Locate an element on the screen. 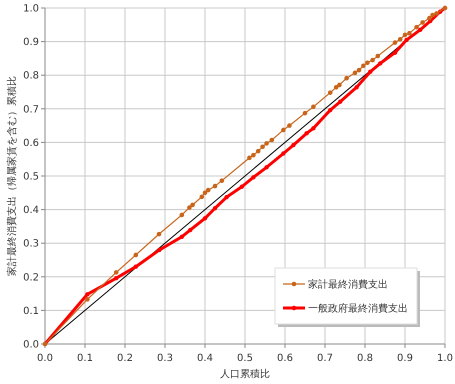 The height and width of the screenshot is (384, 455). x-tick-label: 0.7 is located at coordinates (325, 358).